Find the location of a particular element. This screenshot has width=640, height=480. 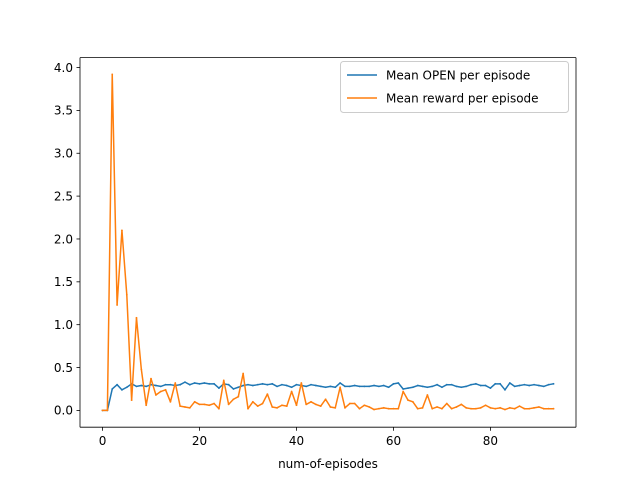

y-tick-label: 1.0 is located at coordinates (63, 325).